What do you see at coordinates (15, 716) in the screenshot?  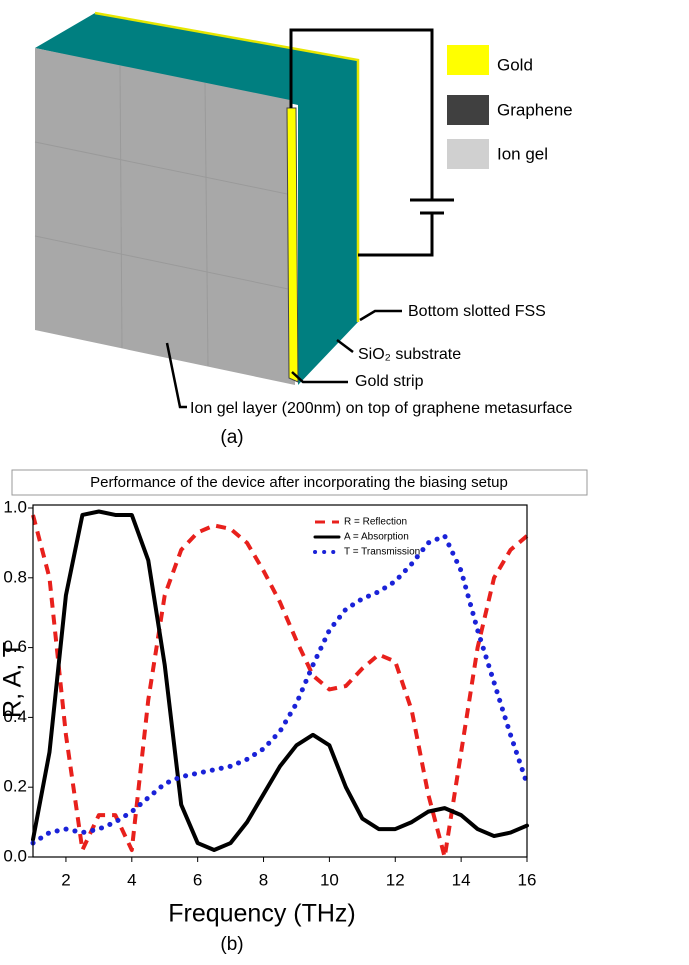 I see `y-tick-label: 0.4` at bounding box center [15, 716].